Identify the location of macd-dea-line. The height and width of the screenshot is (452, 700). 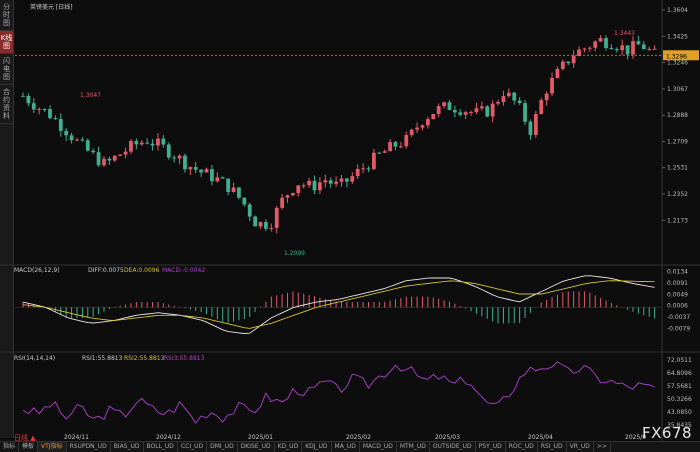
(338, 304).